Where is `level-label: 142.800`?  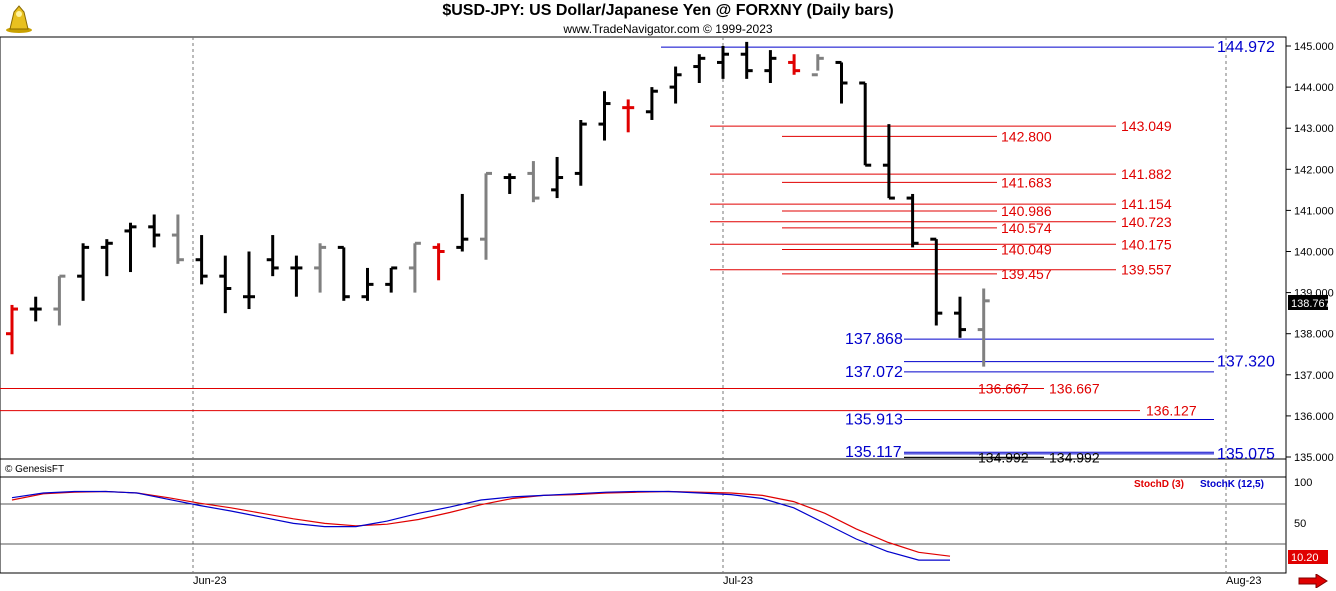 level-label: 142.800 is located at coordinates (1026, 136).